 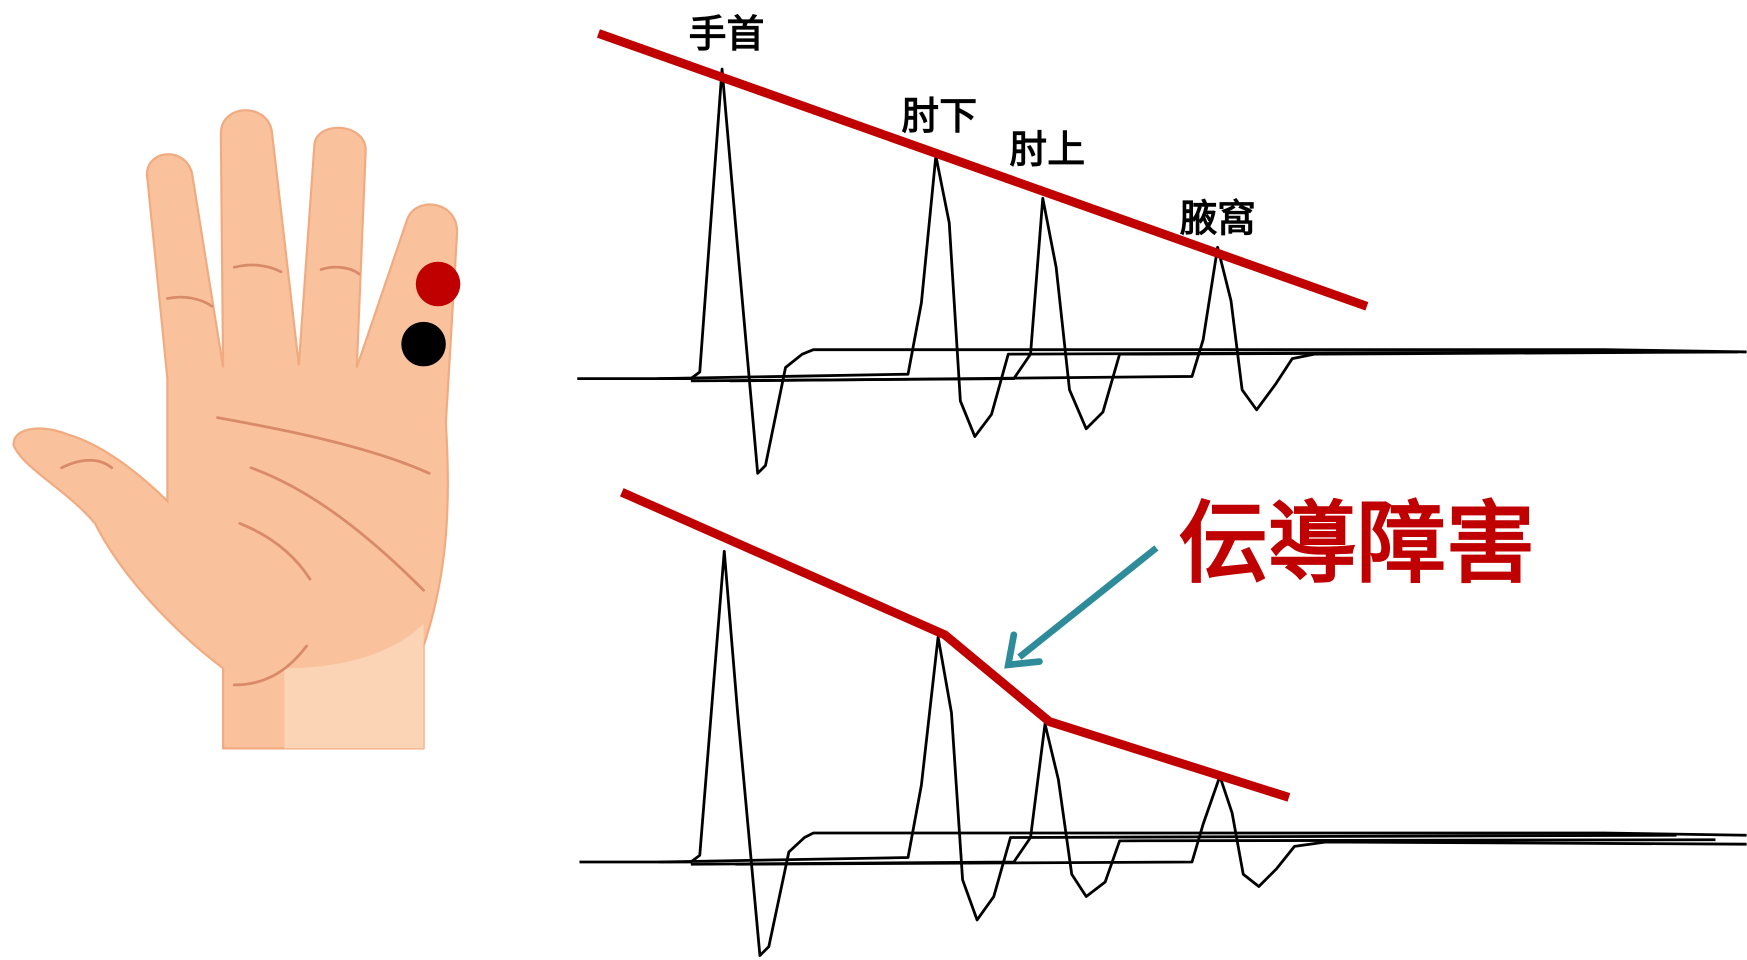 I want to click on black-electrode, so click(x=423, y=344).